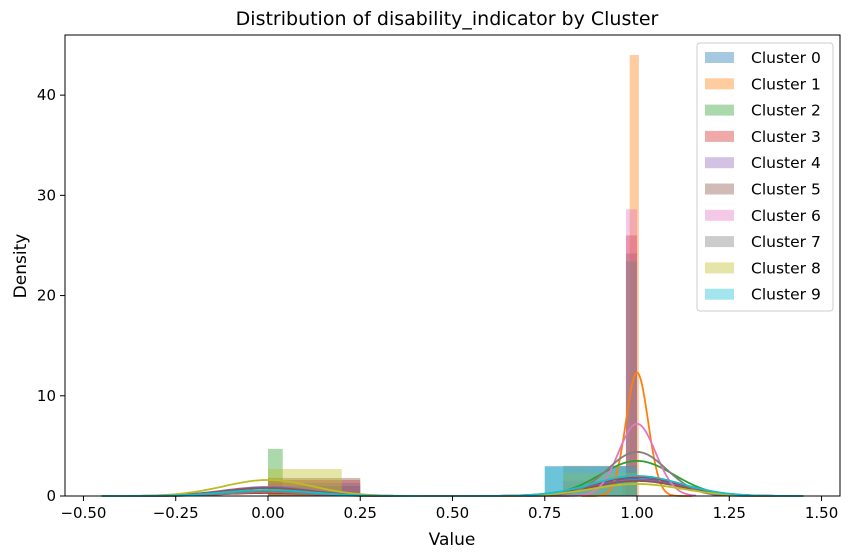 The width and height of the screenshot is (850, 558). I want to click on legend-label-cluster-6: Cluster 6, so click(786, 216).